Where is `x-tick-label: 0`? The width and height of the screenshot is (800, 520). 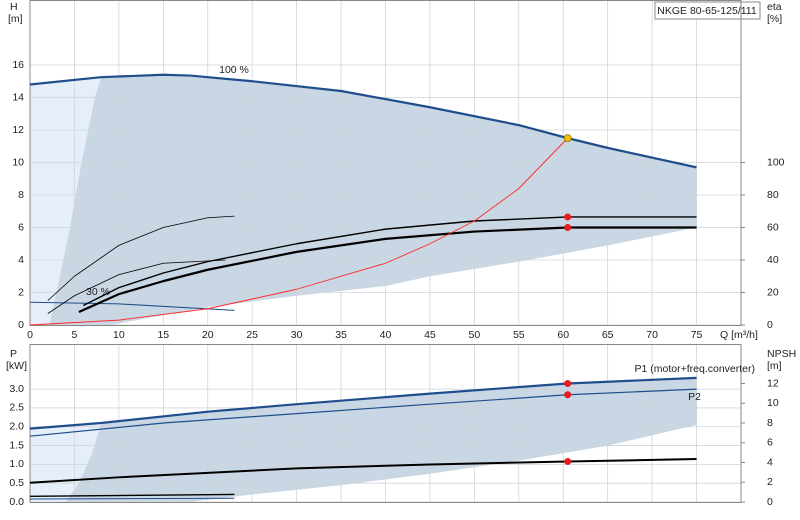
x-tick-label: 0 is located at coordinates (30, 335).